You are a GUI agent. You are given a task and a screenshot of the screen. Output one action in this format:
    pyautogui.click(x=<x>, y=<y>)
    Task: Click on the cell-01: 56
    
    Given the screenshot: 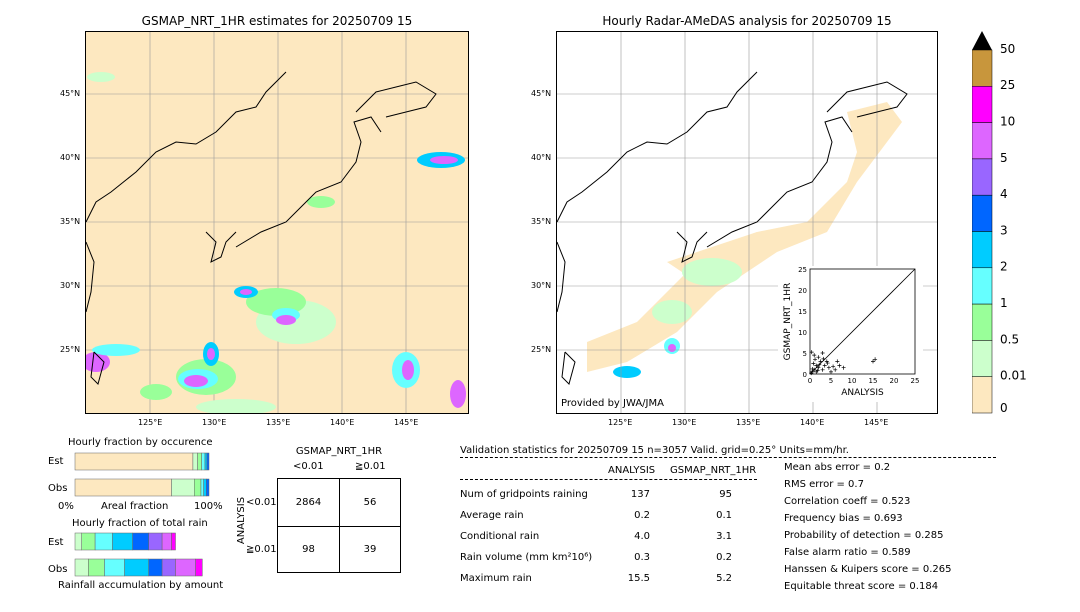 What is the action you would take?
    pyautogui.click(x=370, y=502)
    